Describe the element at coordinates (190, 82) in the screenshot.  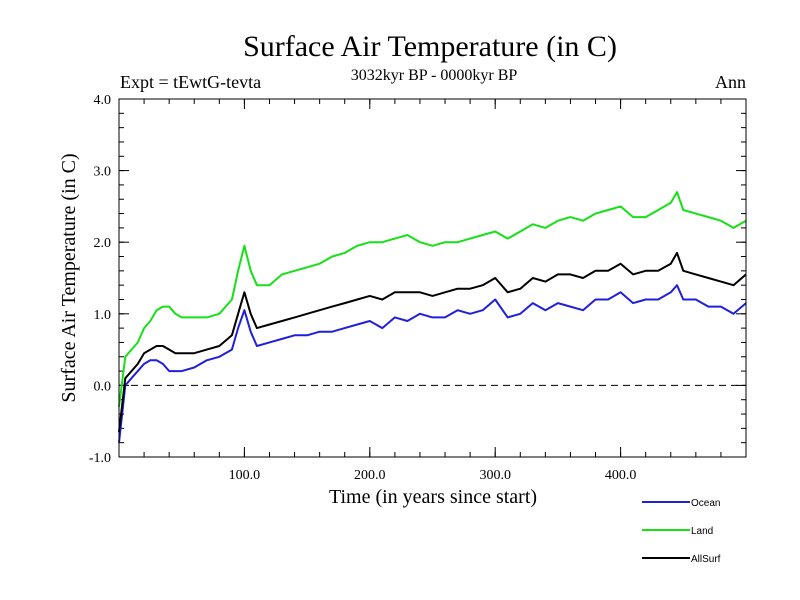
I see `experiment-label: Expt = tEwtG-tevta` at that location.